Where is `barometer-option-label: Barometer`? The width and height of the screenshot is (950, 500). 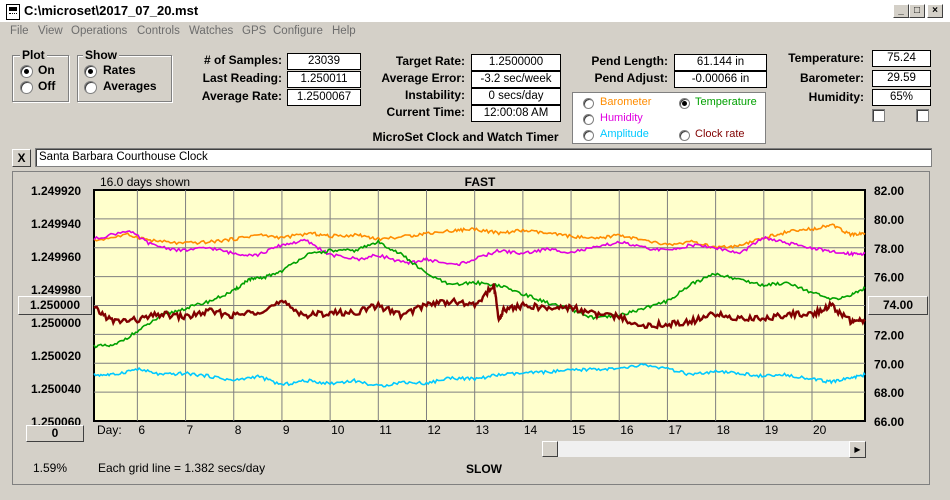 barometer-option-label: Barometer is located at coordinates (626, 102).